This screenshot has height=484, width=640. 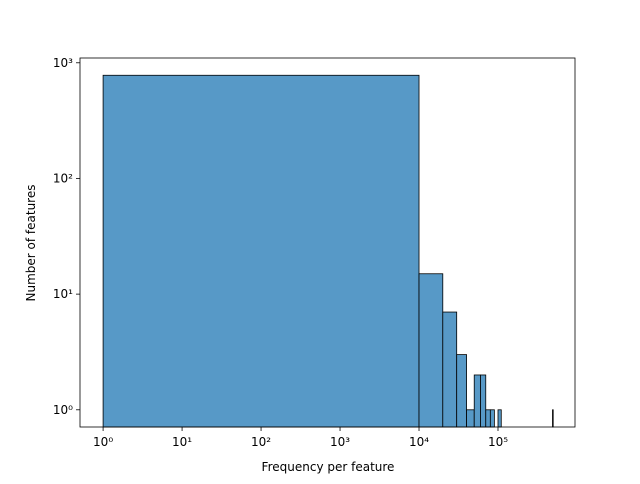 What do you see at coordinates (261, 442) in the screenshot?
I see `x-tick-label: 10²` at bounding box center [261, 442].